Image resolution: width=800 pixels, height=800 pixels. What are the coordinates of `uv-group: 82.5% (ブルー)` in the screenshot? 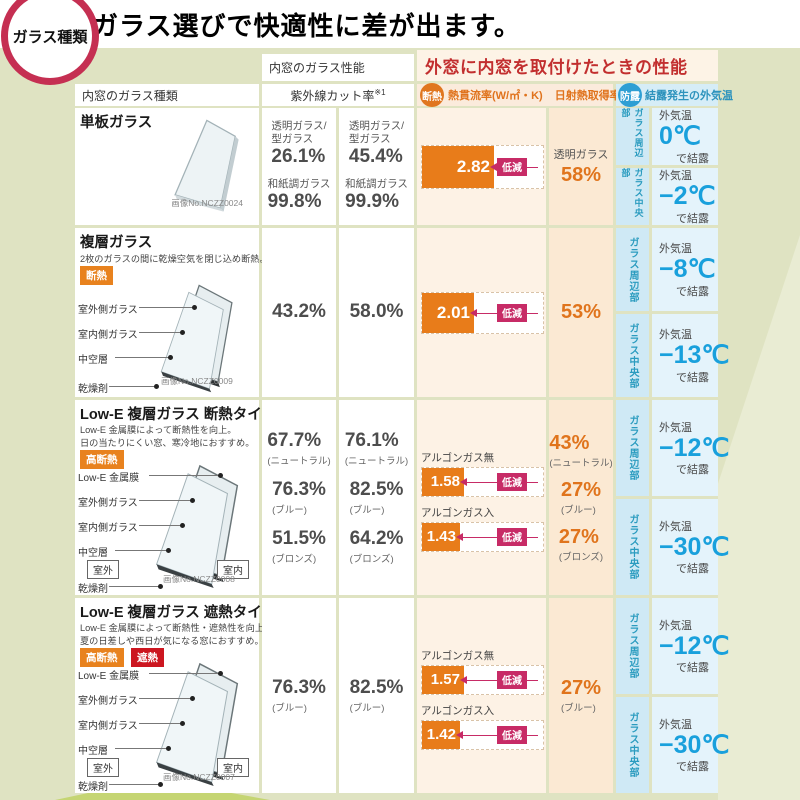 It's located at (376, 695).